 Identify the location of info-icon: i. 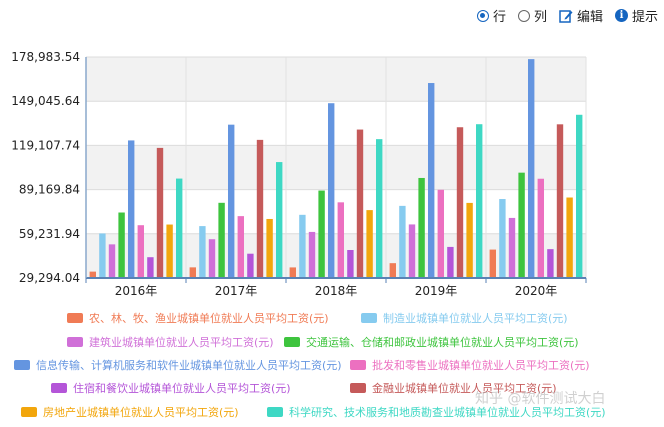
(621, 15).